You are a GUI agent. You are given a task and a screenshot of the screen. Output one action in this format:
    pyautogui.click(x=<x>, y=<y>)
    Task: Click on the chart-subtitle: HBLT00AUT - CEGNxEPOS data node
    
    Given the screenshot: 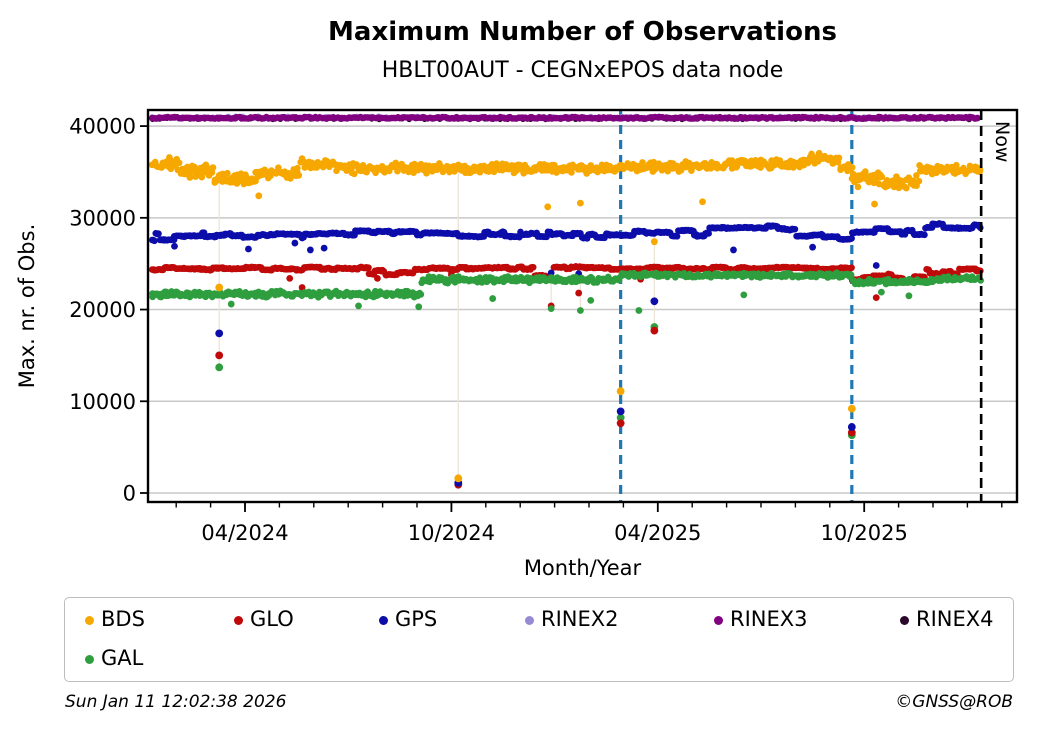 What is the action you would take?
    pyautogui.click(x=582, y=70)
    